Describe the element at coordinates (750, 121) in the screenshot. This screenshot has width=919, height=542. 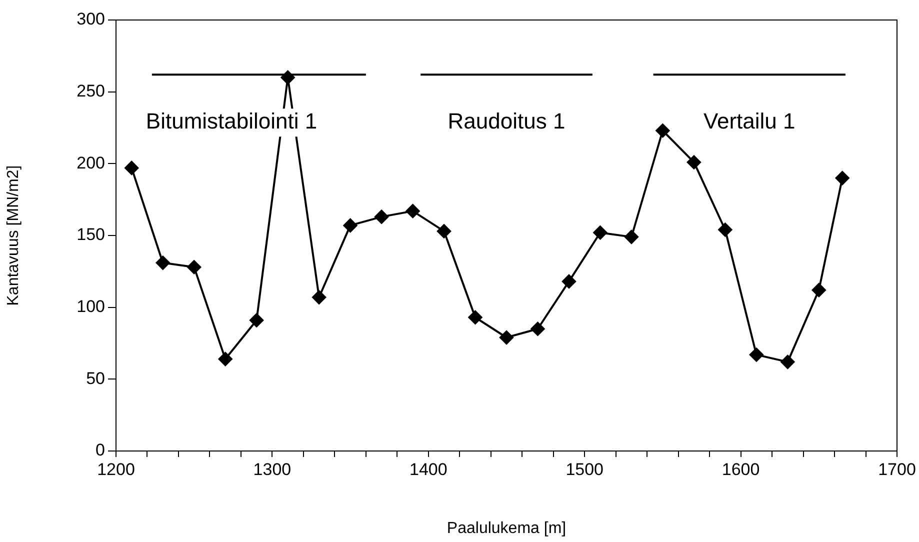
I see `annotation: Vertailu 1` at that location.